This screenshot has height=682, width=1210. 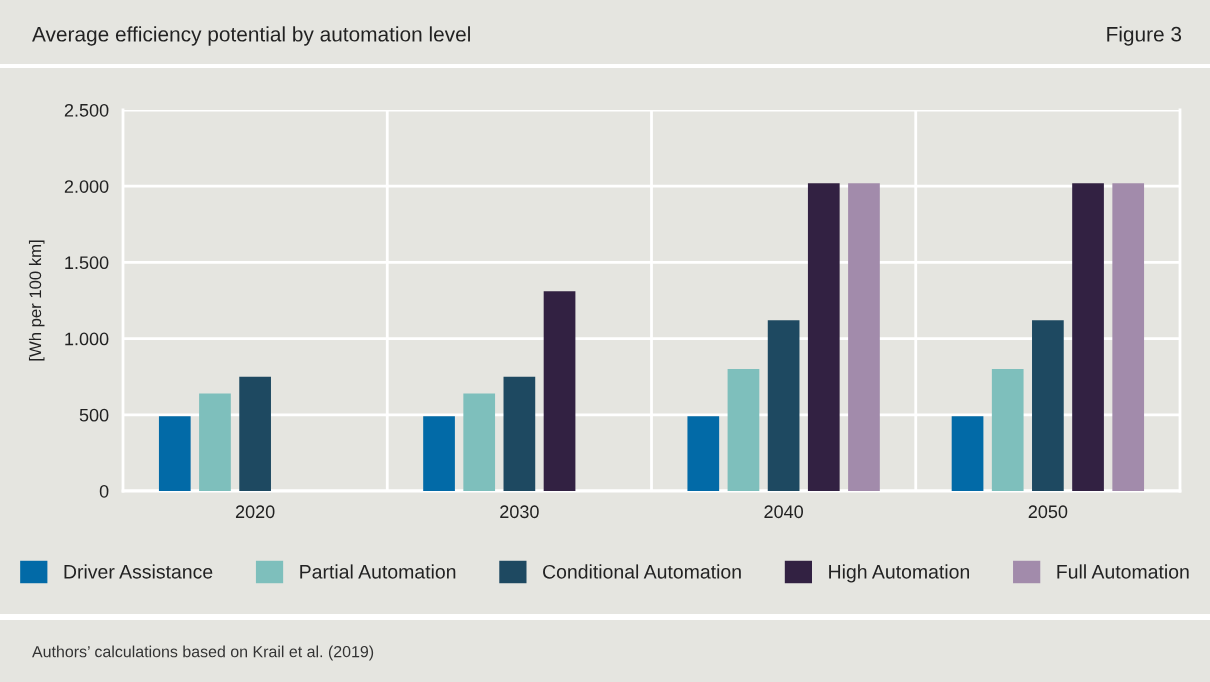 What do you see at coordinates (642, 571) in the screenshot?
I see `legend-label: Conditional Automation` at bounding box center [642, 571].